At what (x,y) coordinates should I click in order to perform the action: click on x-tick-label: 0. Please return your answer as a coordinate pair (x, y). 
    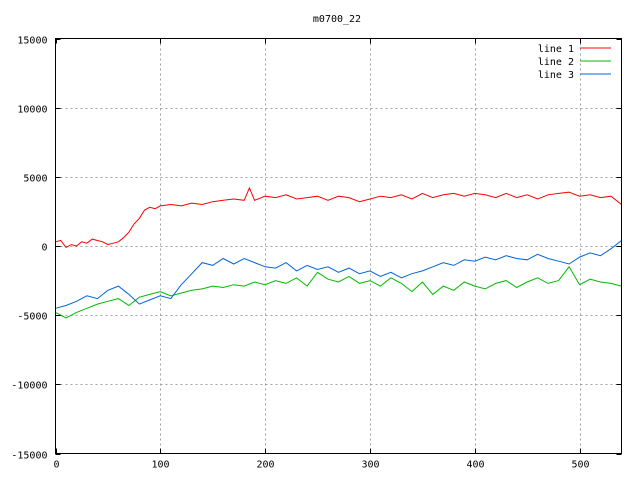
    Looking at the image, I should click on (56, 465).